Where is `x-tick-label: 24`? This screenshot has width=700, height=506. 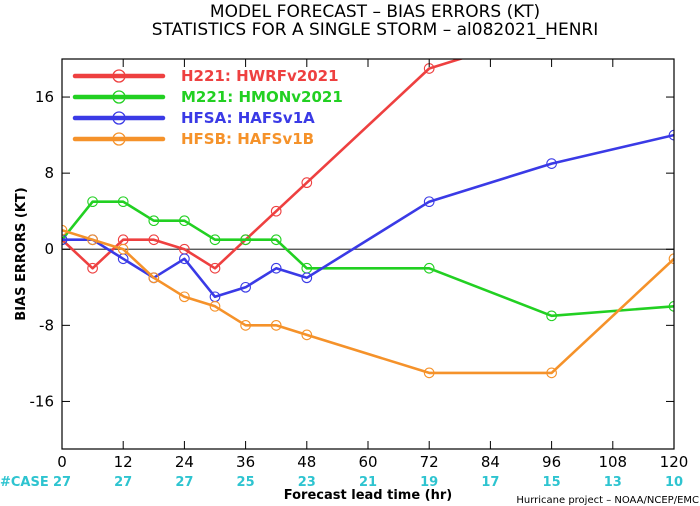
x-tick-label: 24 is located at coordinates (184, 462).